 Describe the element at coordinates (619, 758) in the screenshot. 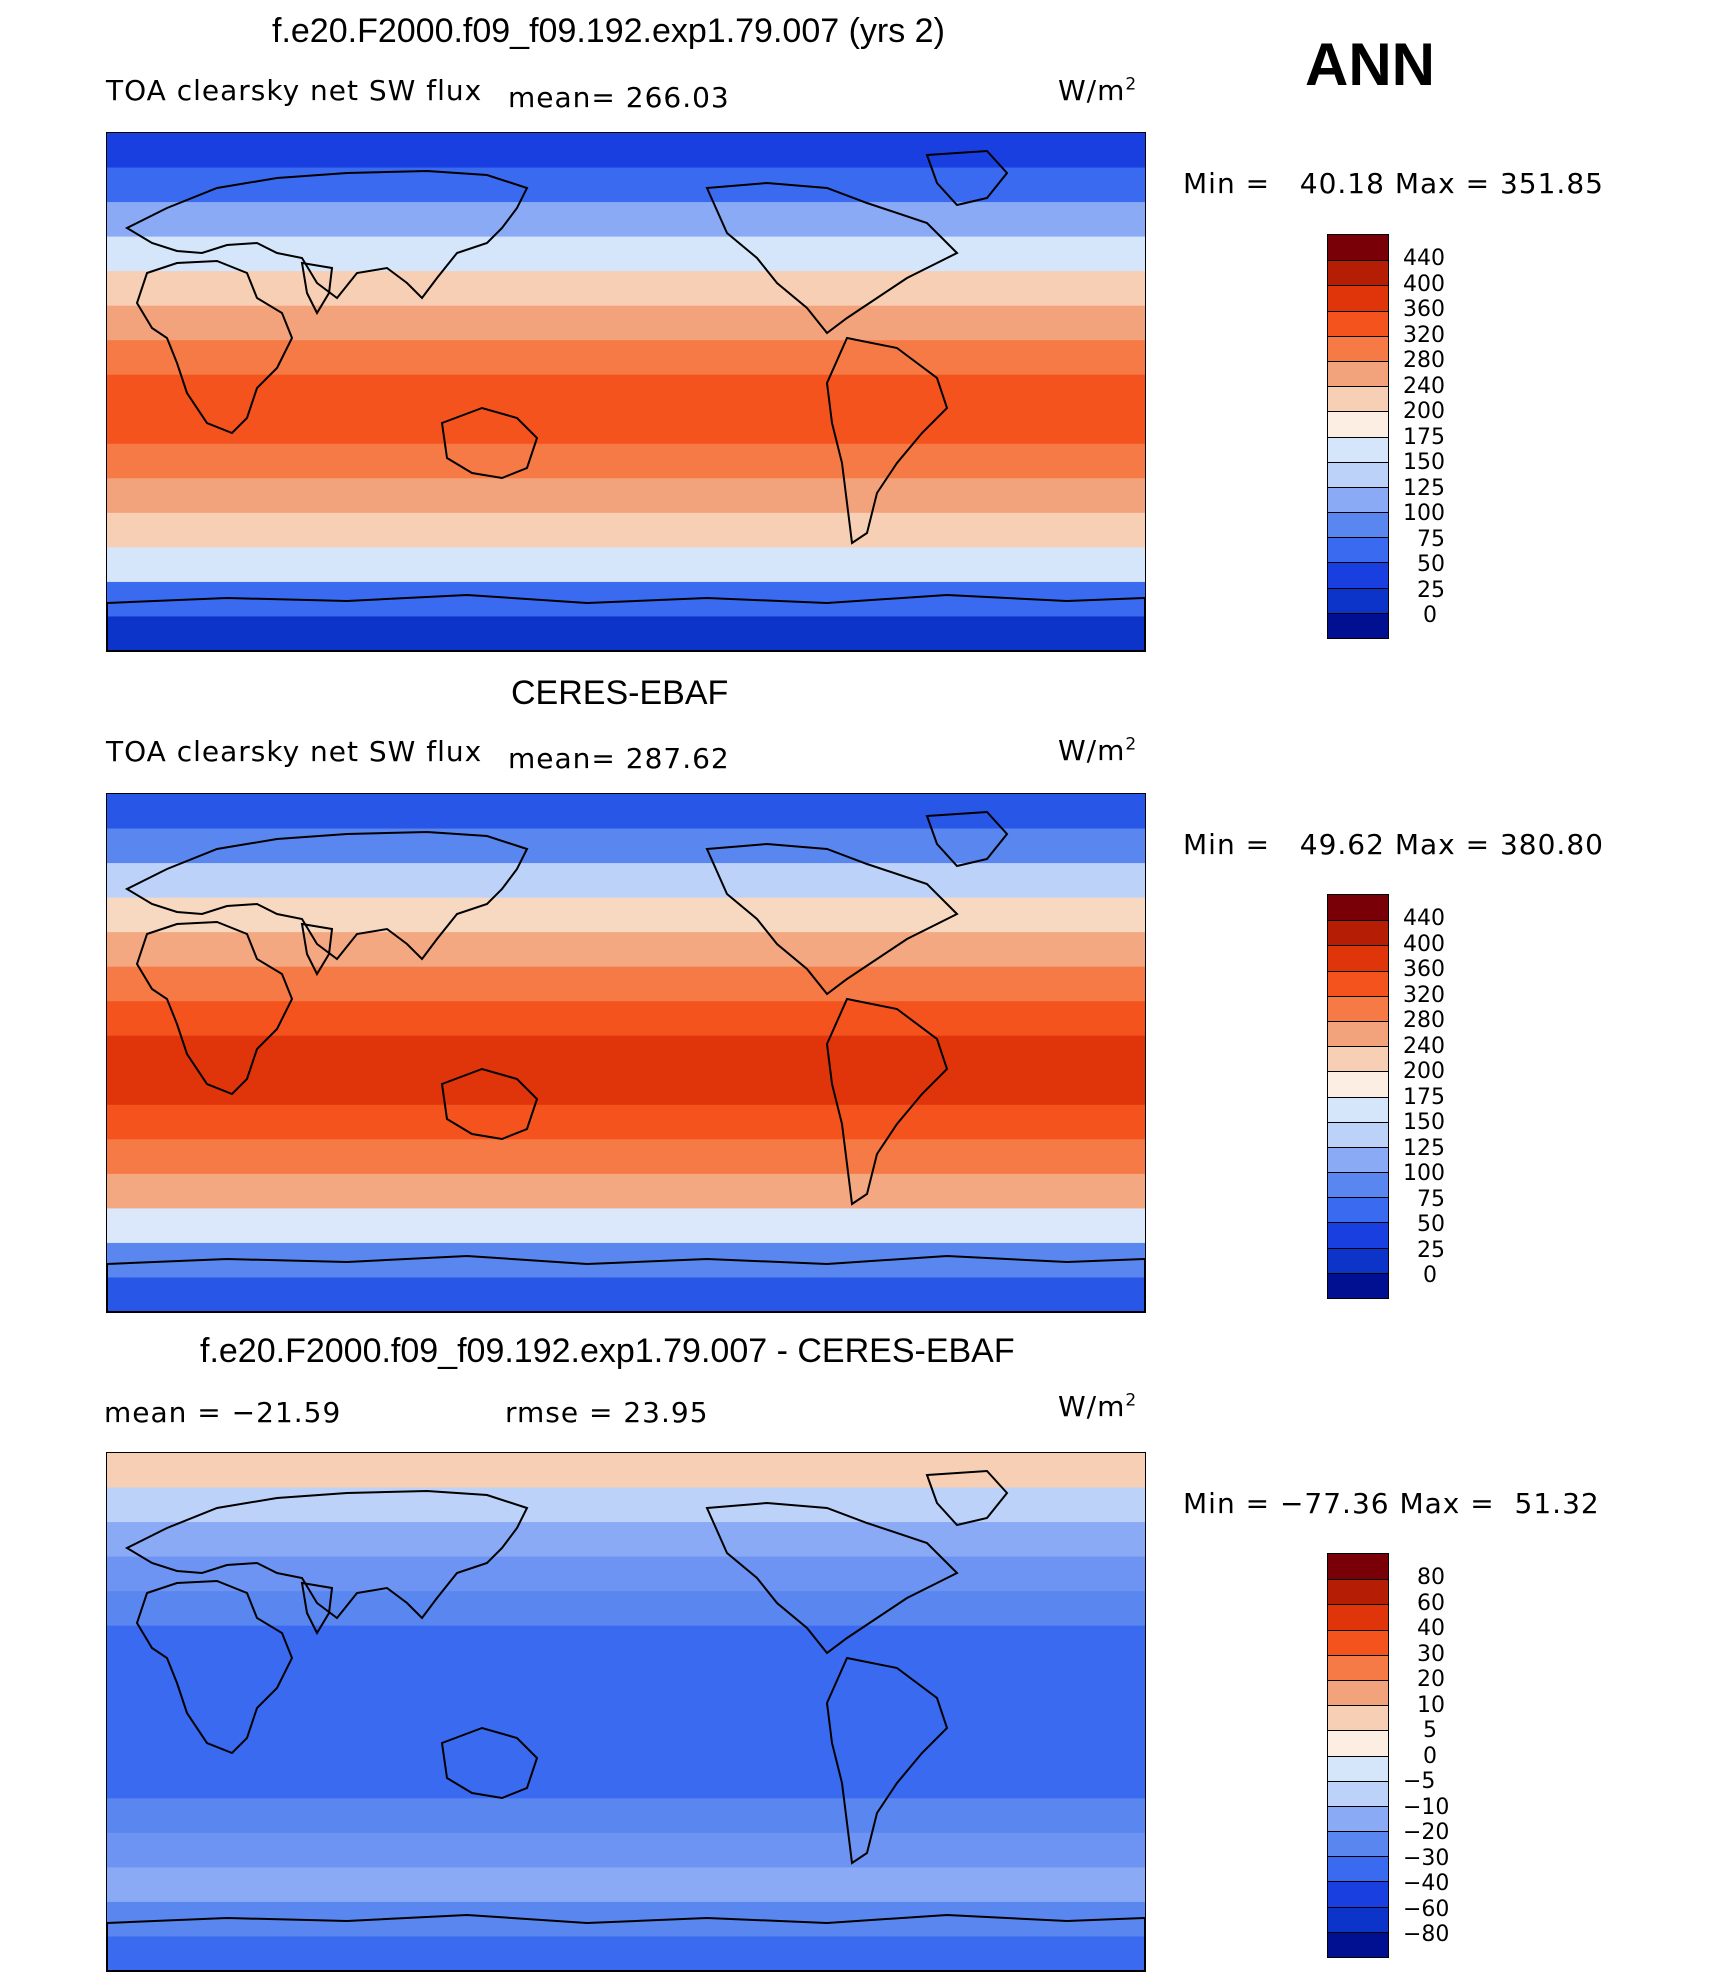

I see `mean-stat: mean= 287.62` at that location.